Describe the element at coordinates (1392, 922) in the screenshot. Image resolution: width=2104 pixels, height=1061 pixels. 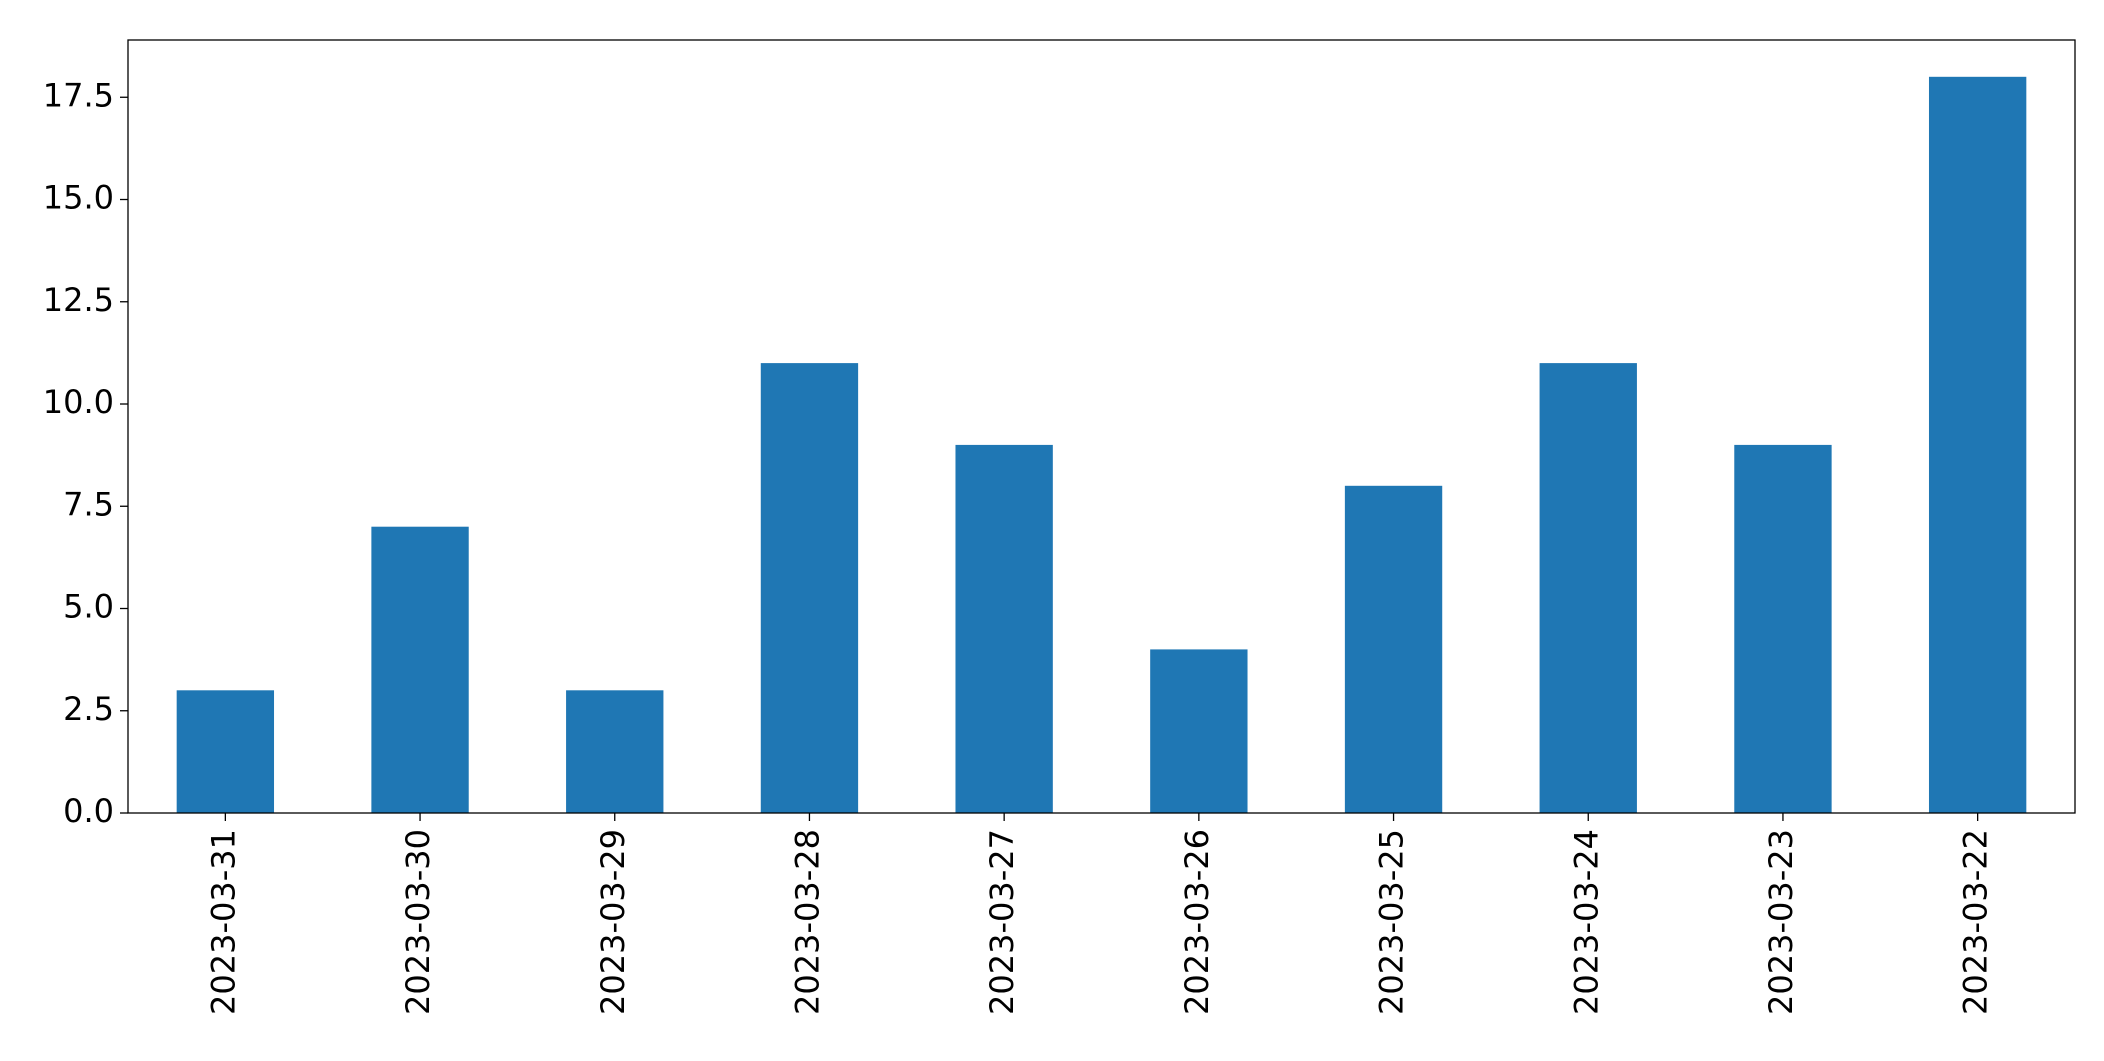
I see `x-tick-label: 2023-03-25` at that location.